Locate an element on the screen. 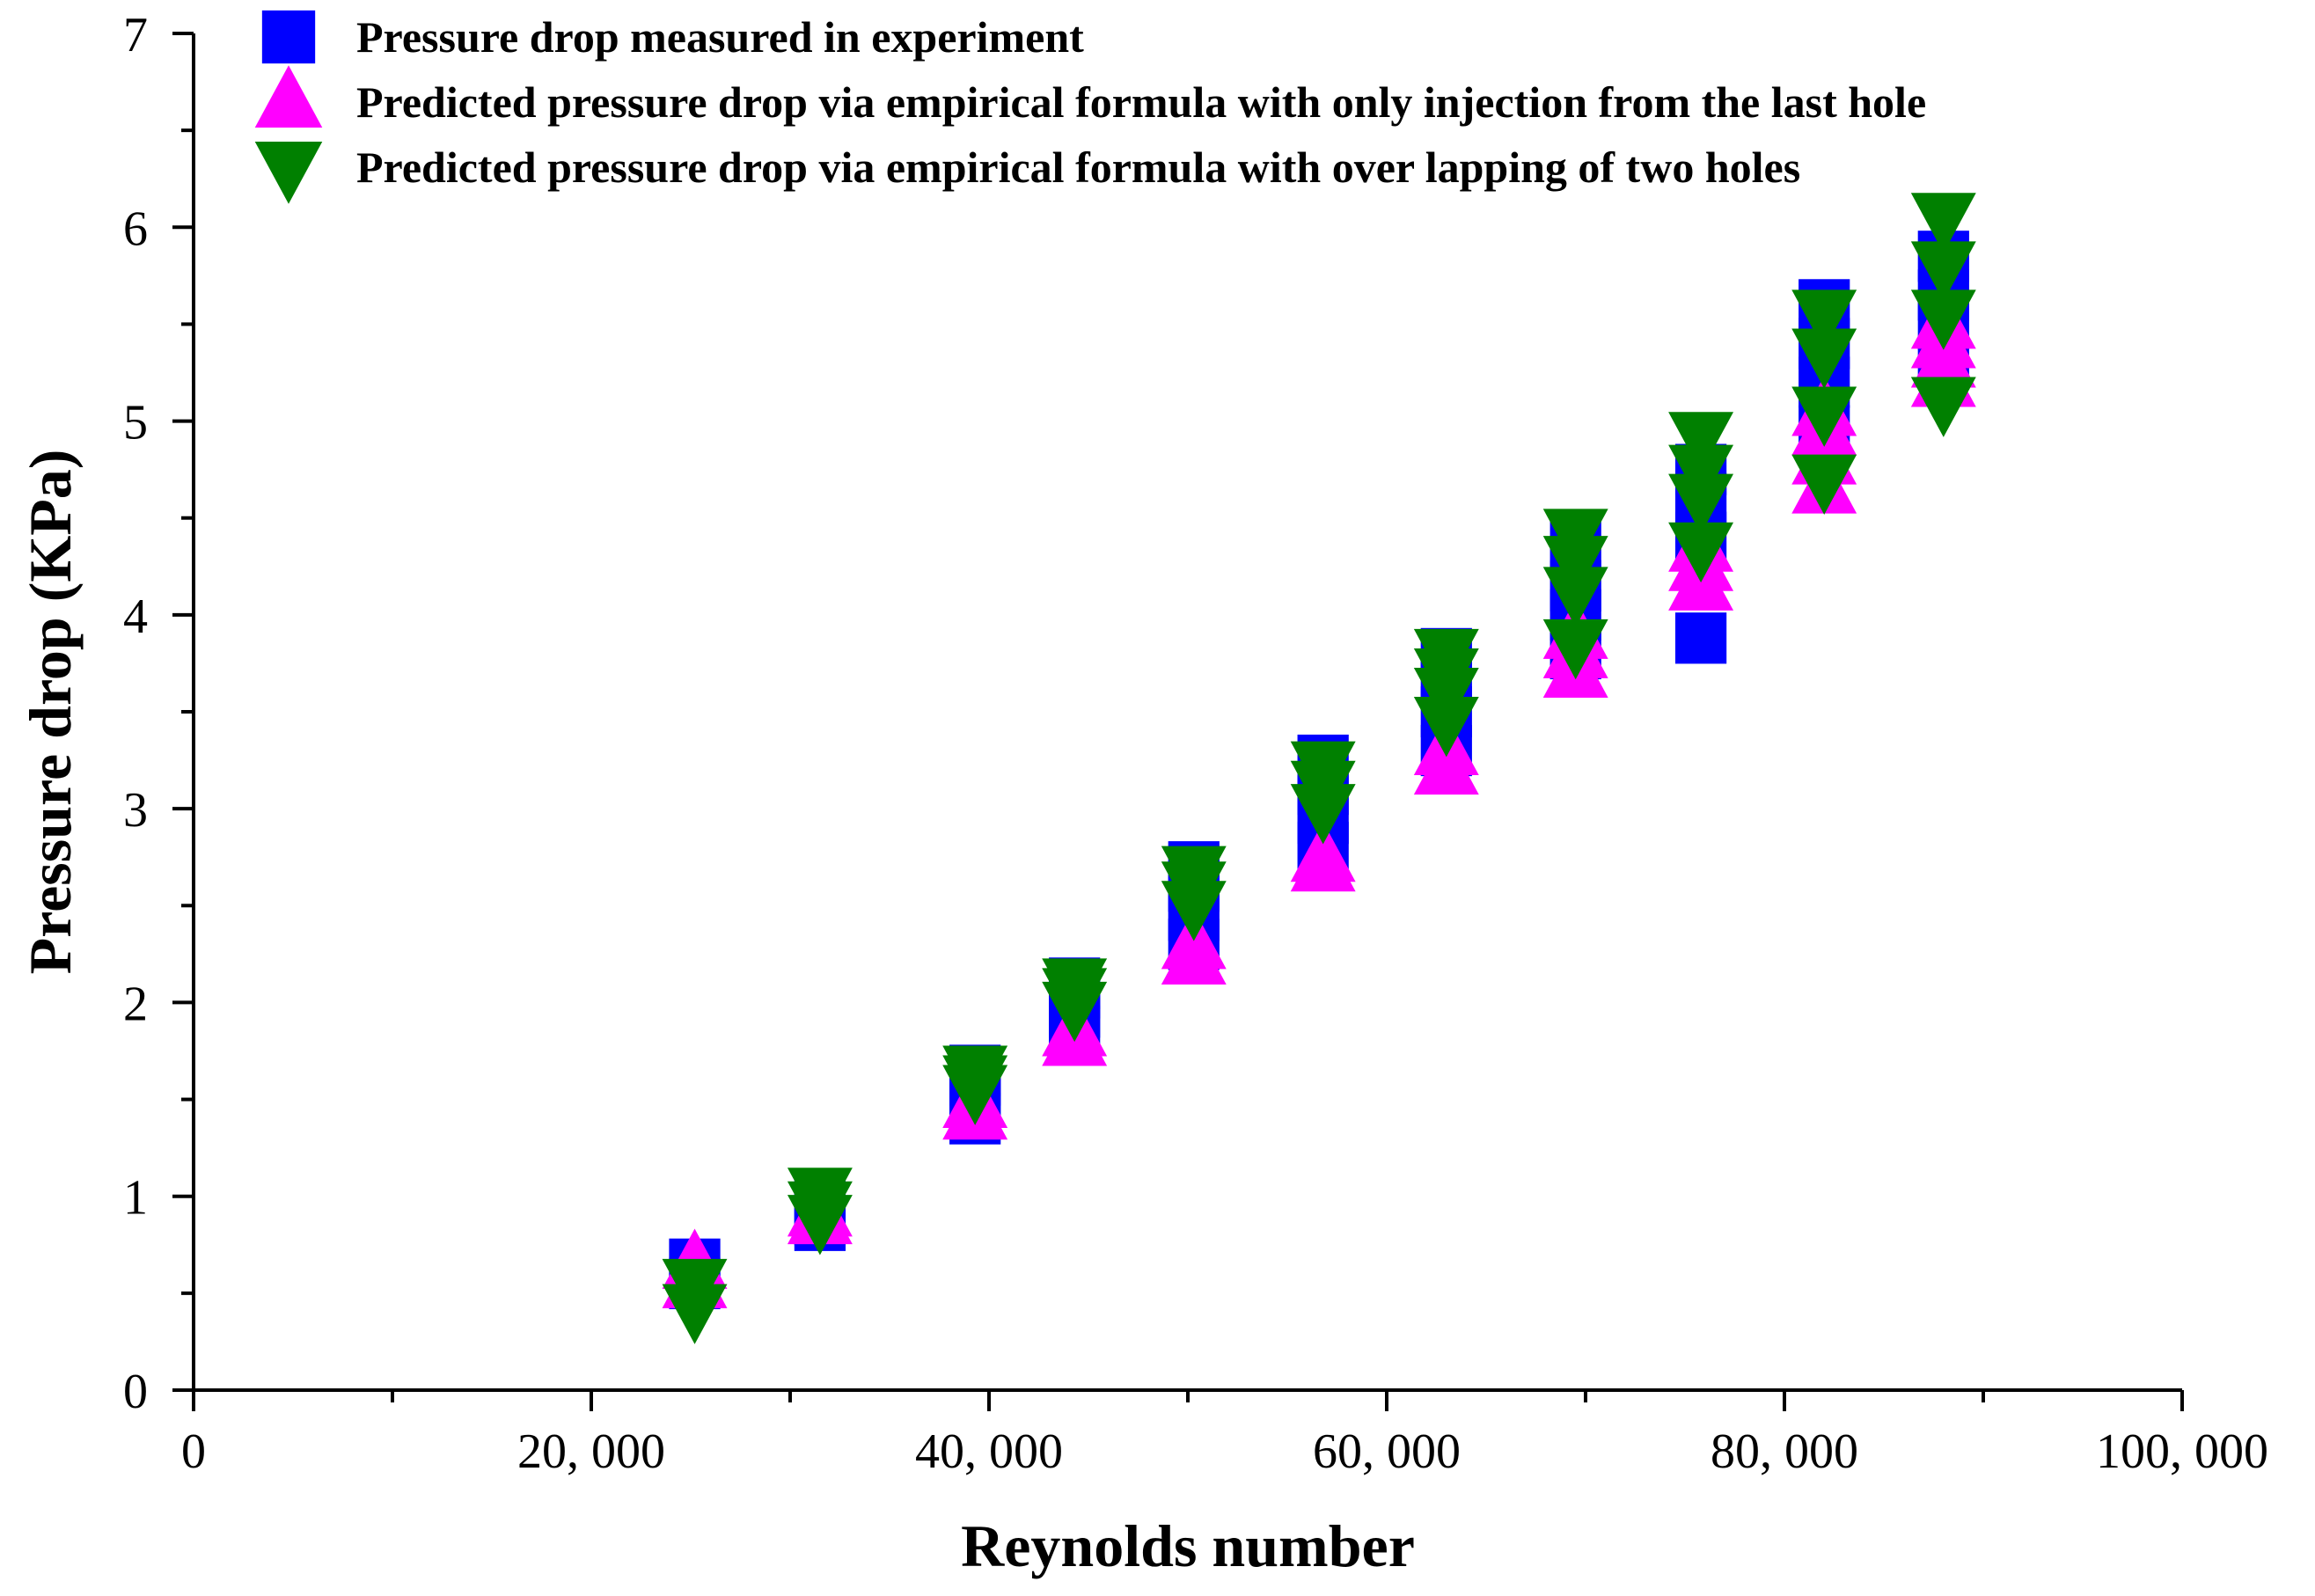 The height and width of the screenshot is (1596, 2315). y-tick-label: 6 is located at coordinates (135, 228).